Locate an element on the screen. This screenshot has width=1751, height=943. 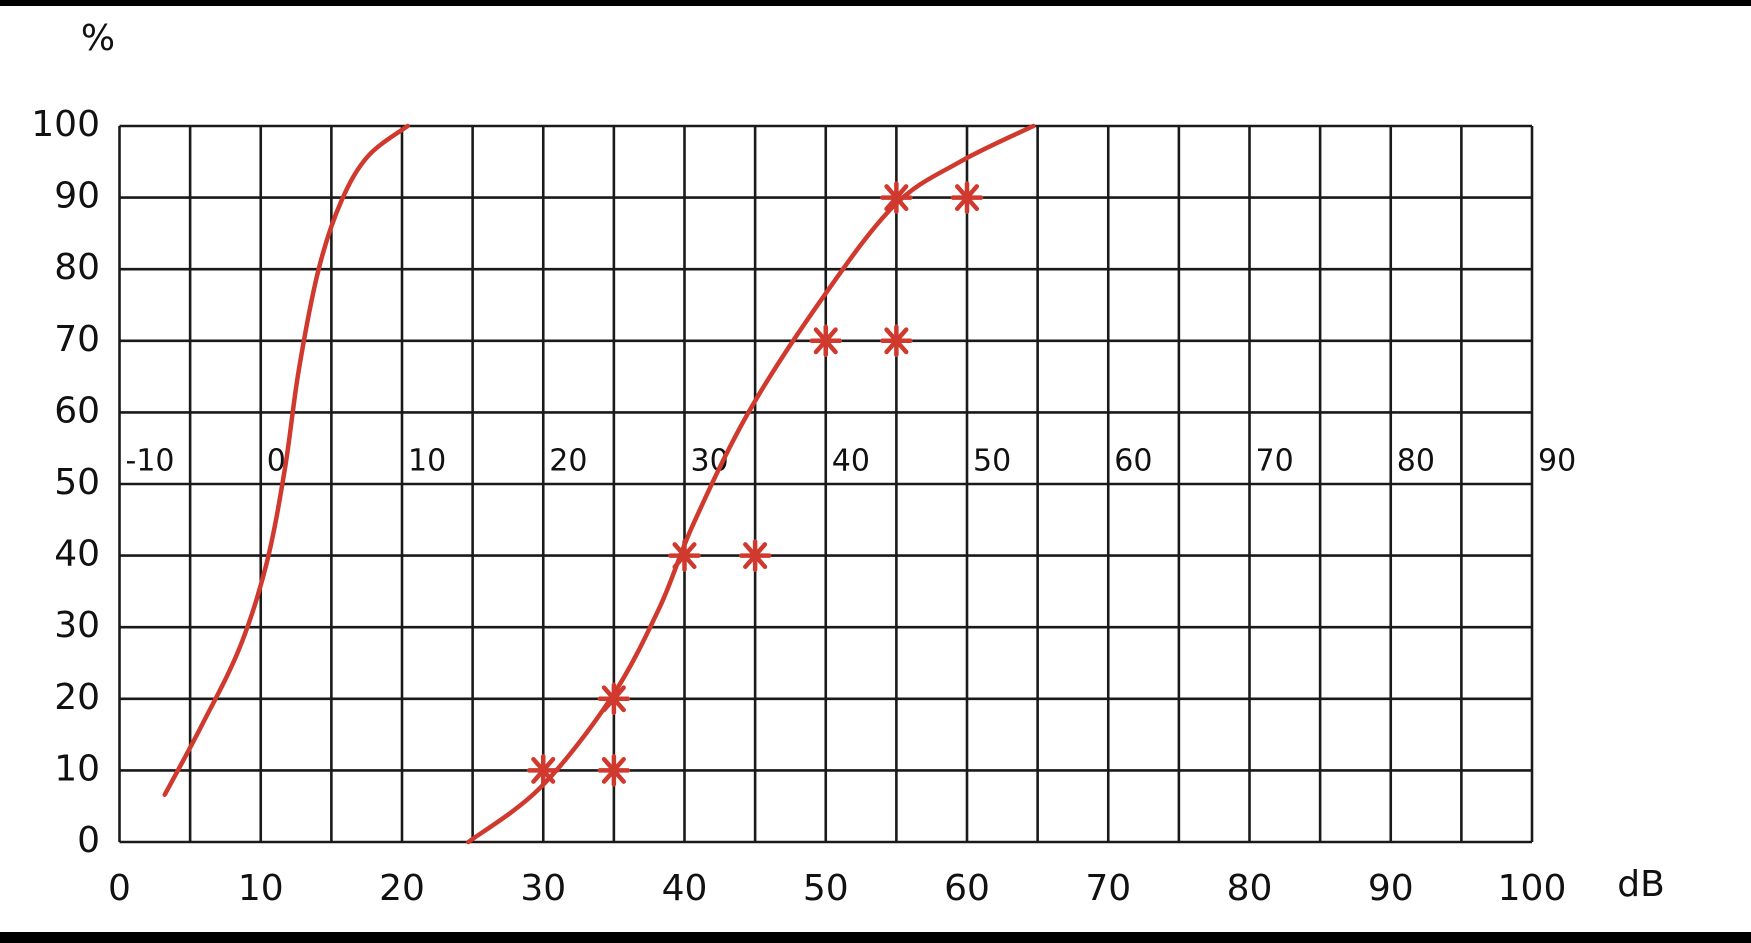
x2-tick-label: -10 is located at coordinates (150, 461).